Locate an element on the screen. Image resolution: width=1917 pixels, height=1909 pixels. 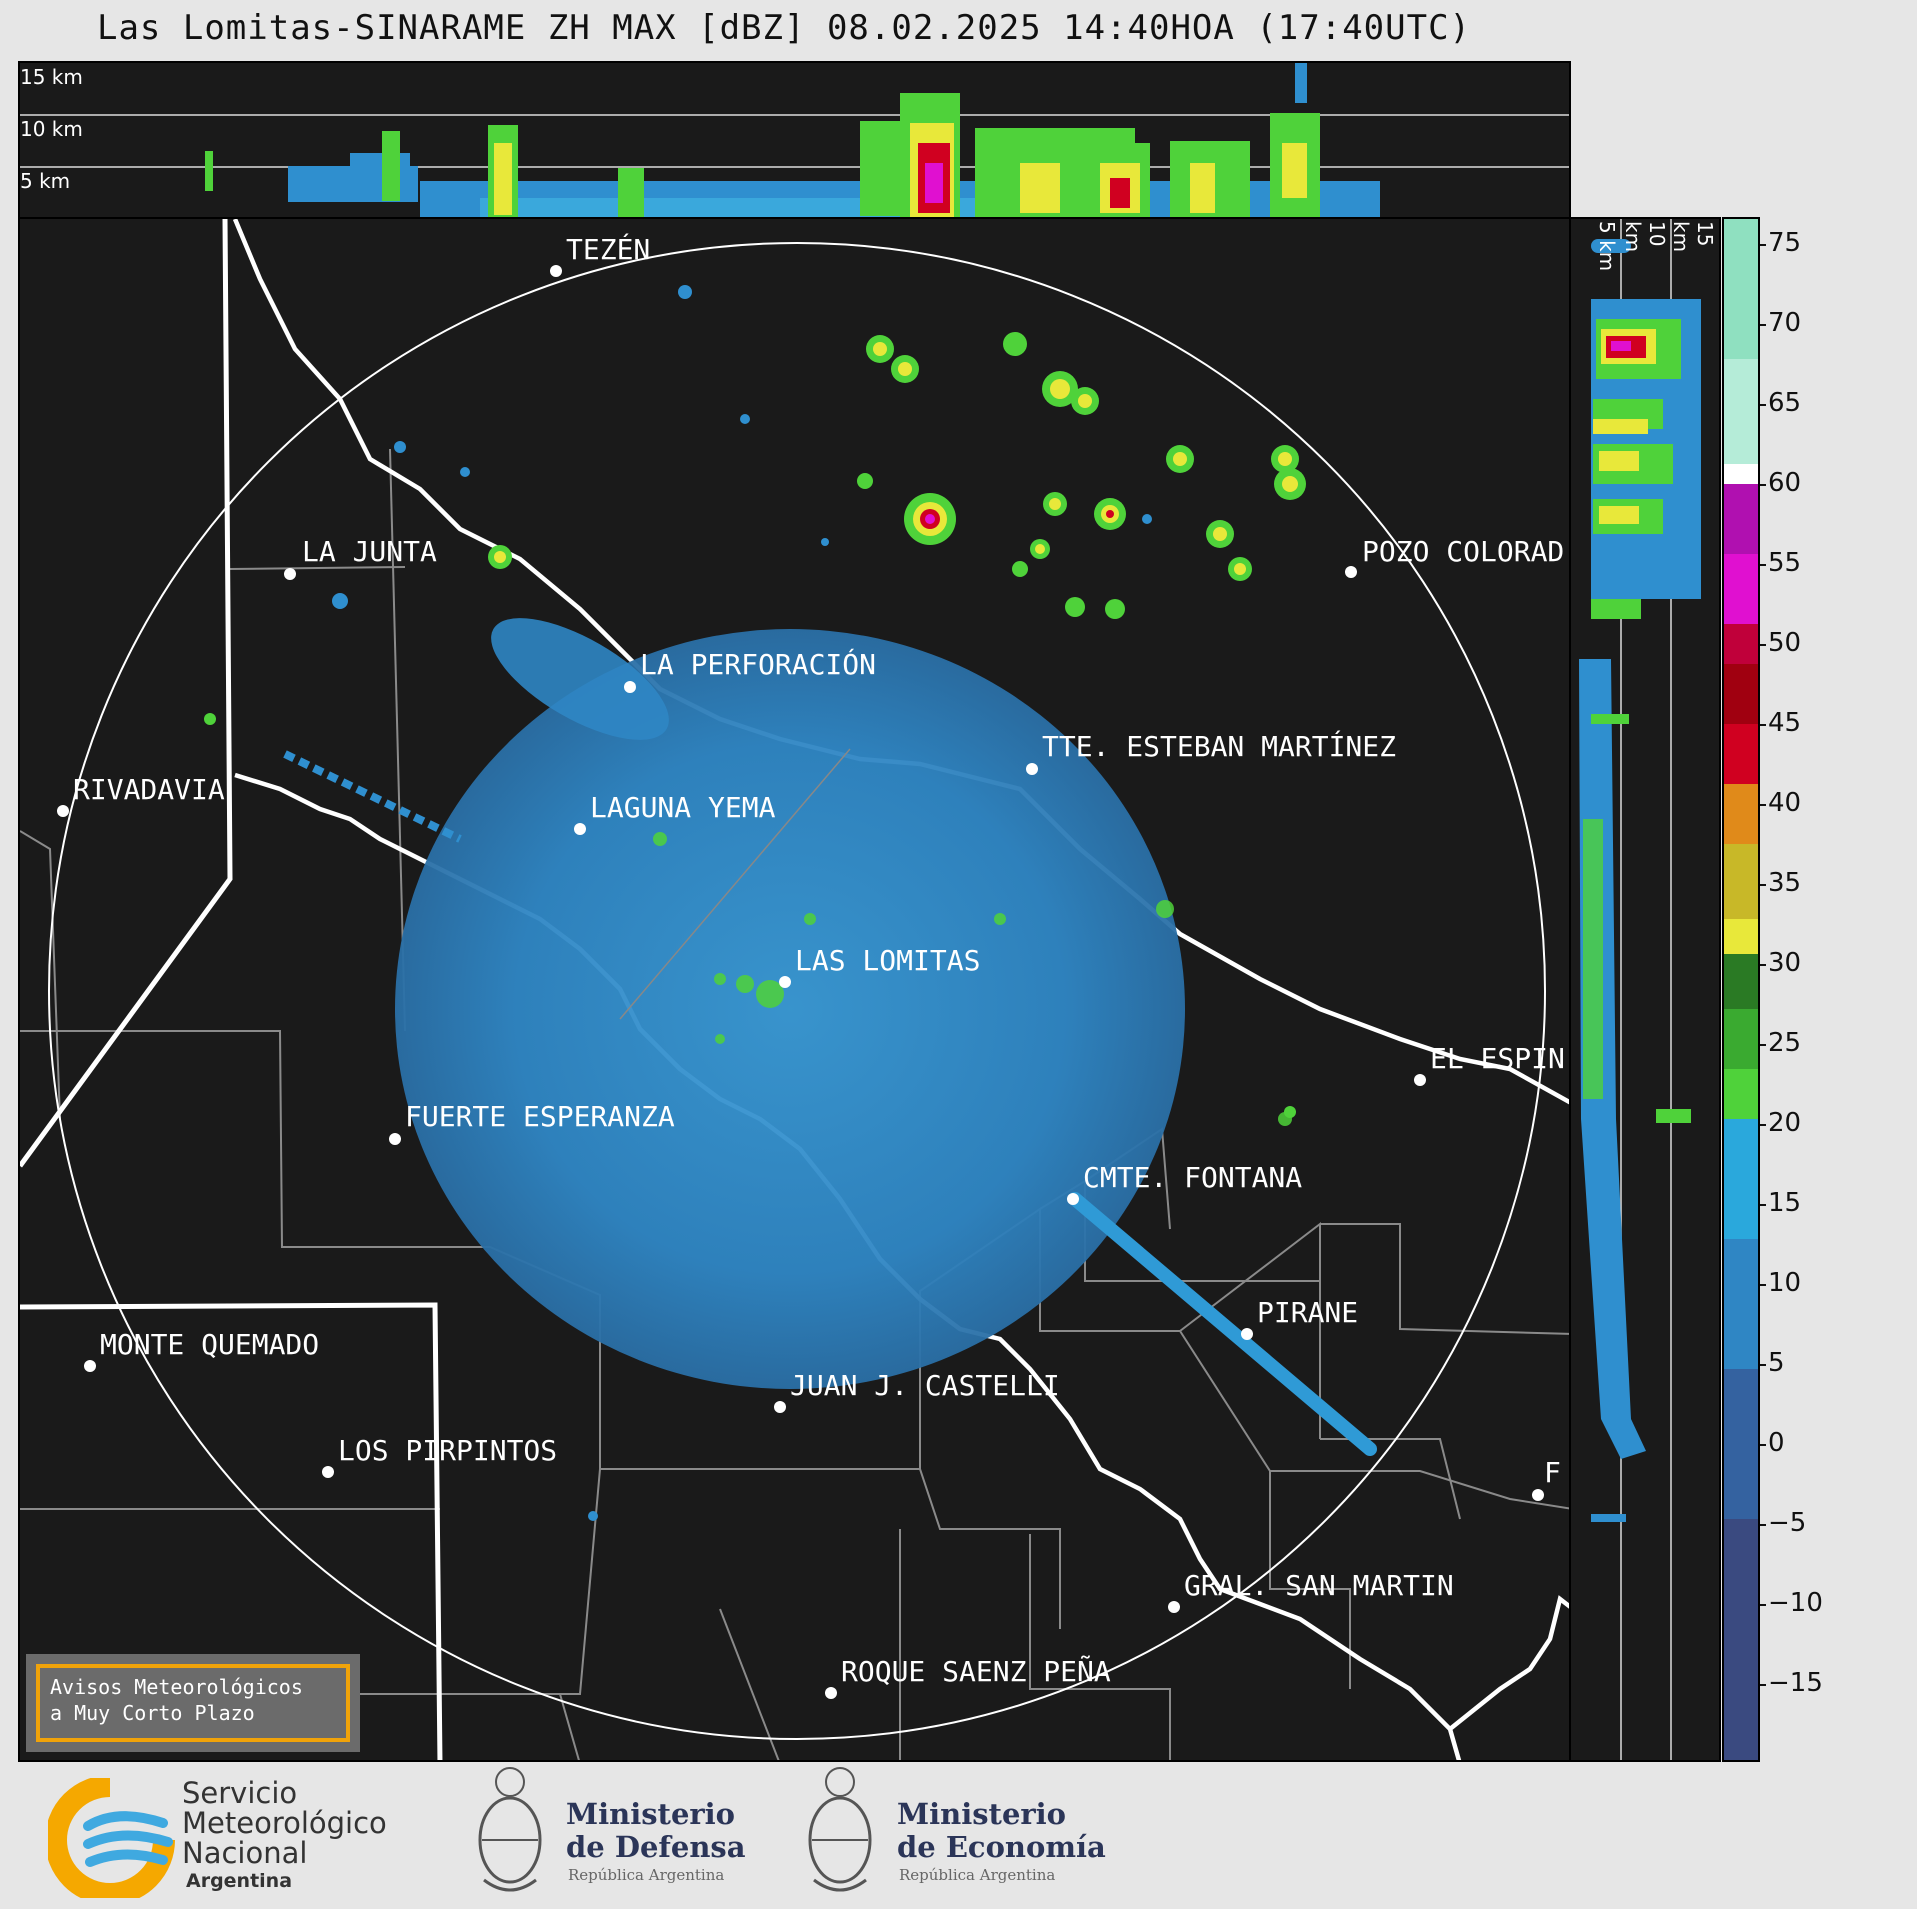
side-profile-graphics is located at coordinates (1640, 989).